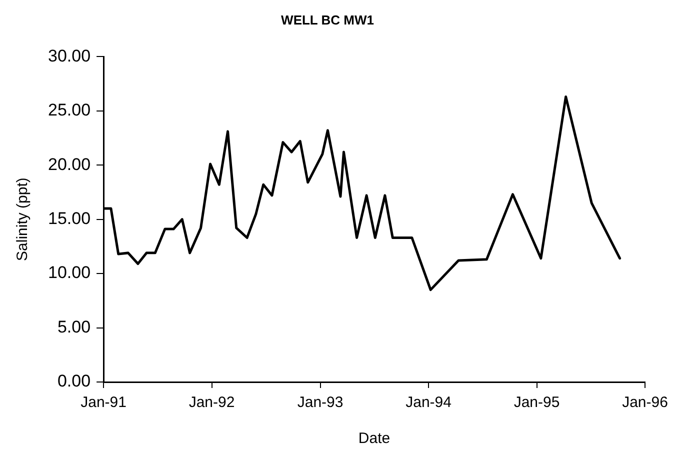 The height and width of the screenshot is (462, 675). Describe the element at coordinates (103, 403) in the screenshot. I see `x-tick-label: Jan-91` at that location.